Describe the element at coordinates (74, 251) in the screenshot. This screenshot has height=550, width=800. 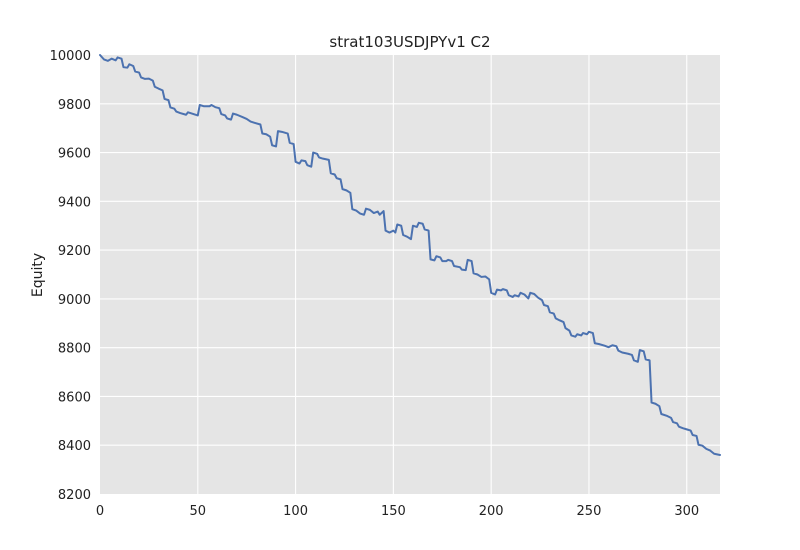
I see `y-tick-label: 9200` at that location.